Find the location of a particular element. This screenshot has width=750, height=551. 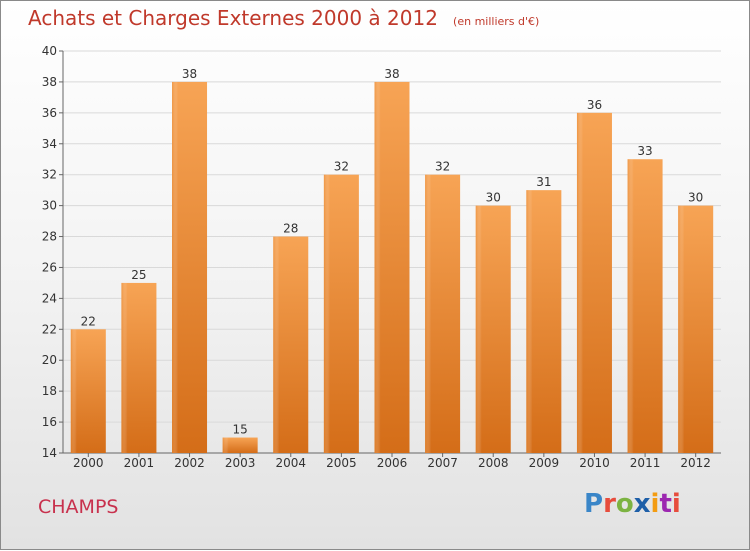

y-tick-label: 26 is located at coordinates (49, 267).